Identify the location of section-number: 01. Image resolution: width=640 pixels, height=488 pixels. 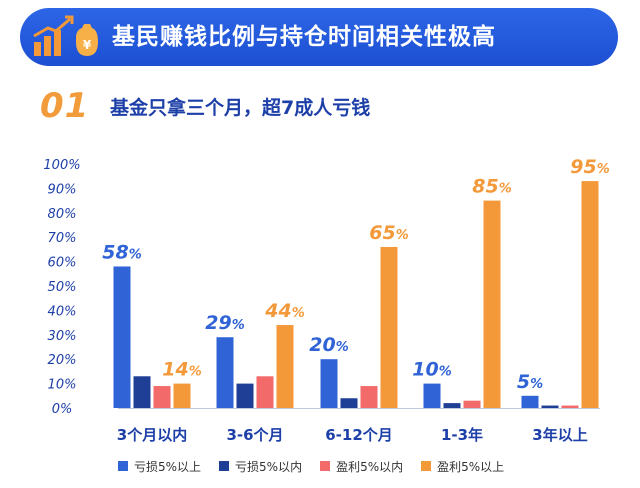
(65, 106).